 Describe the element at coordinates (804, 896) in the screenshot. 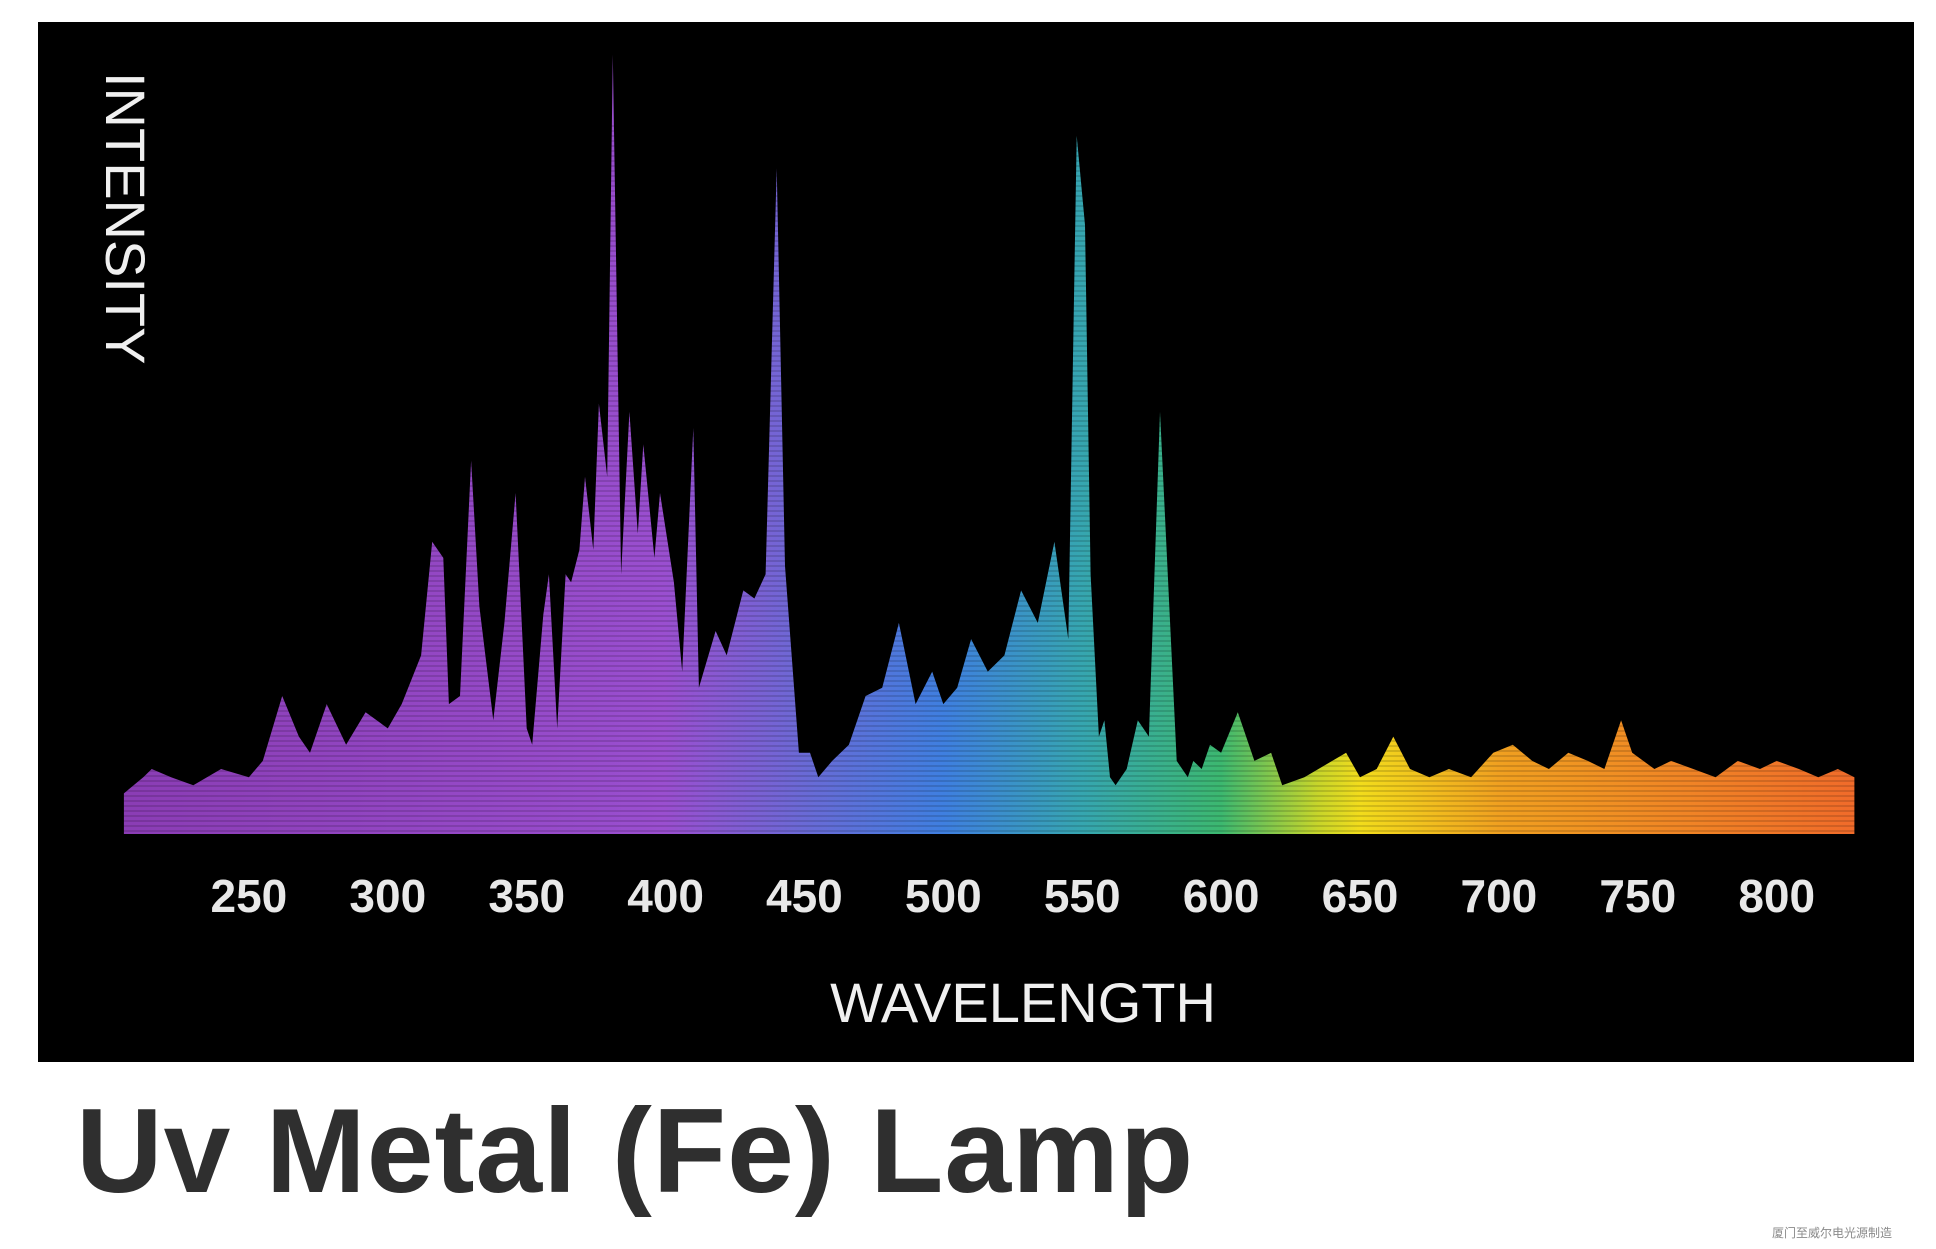

I see `x-tick-label: 450` at that location.